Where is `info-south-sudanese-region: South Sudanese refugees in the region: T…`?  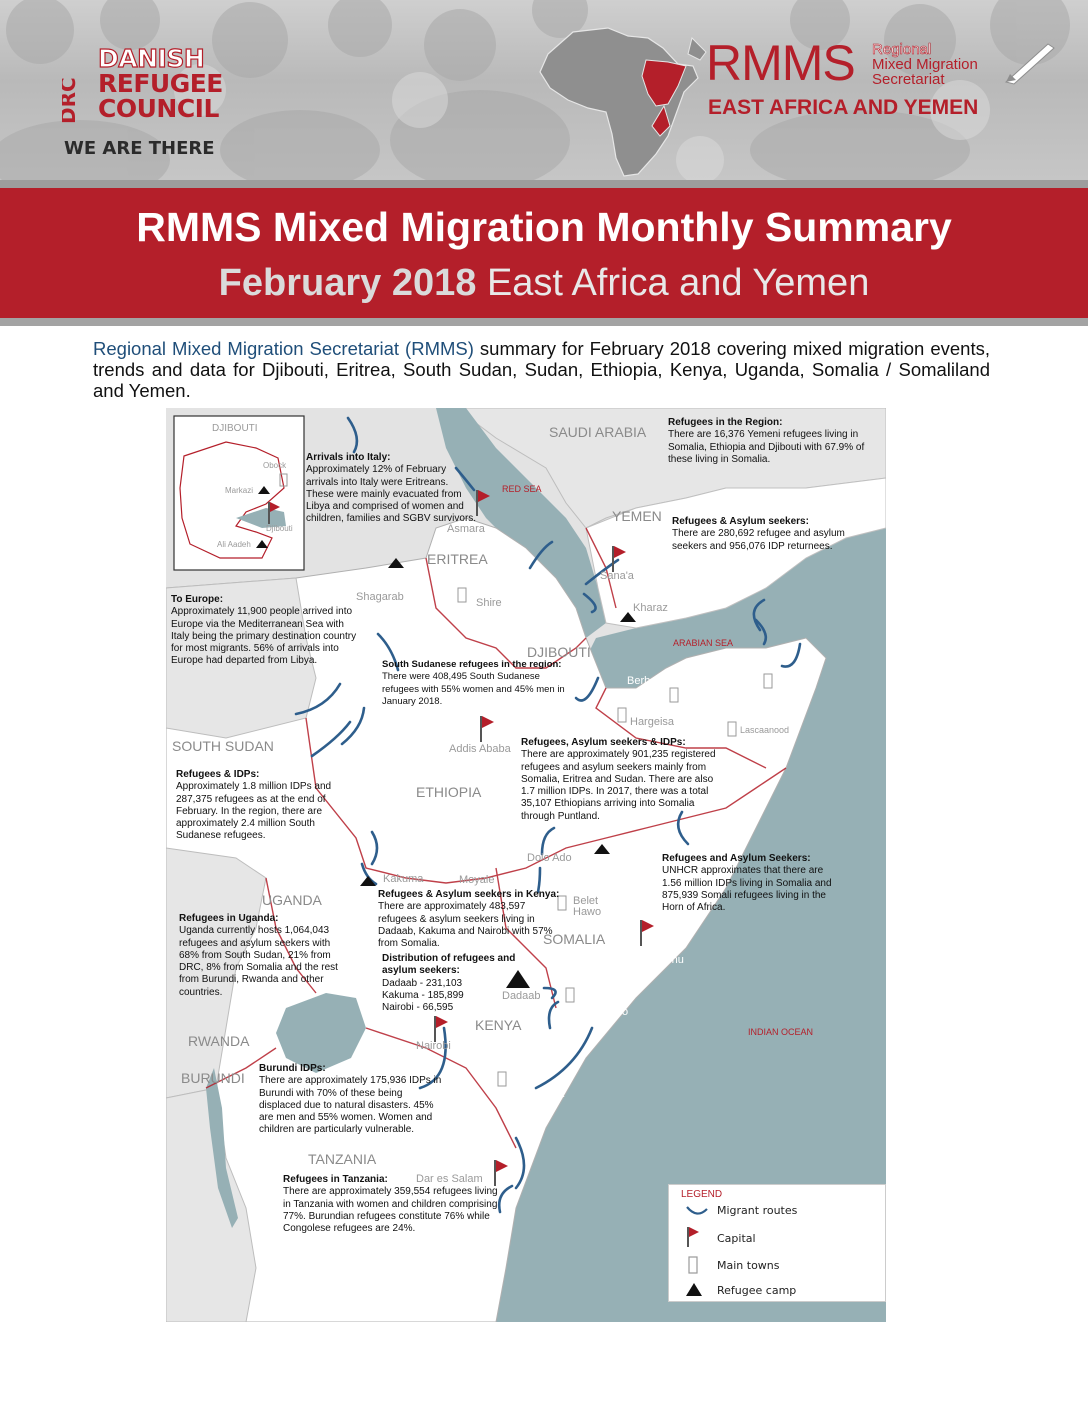
info-south-sudanese-region: South Sudanese refugees in the region: T… is located at coordinates (473, 683).